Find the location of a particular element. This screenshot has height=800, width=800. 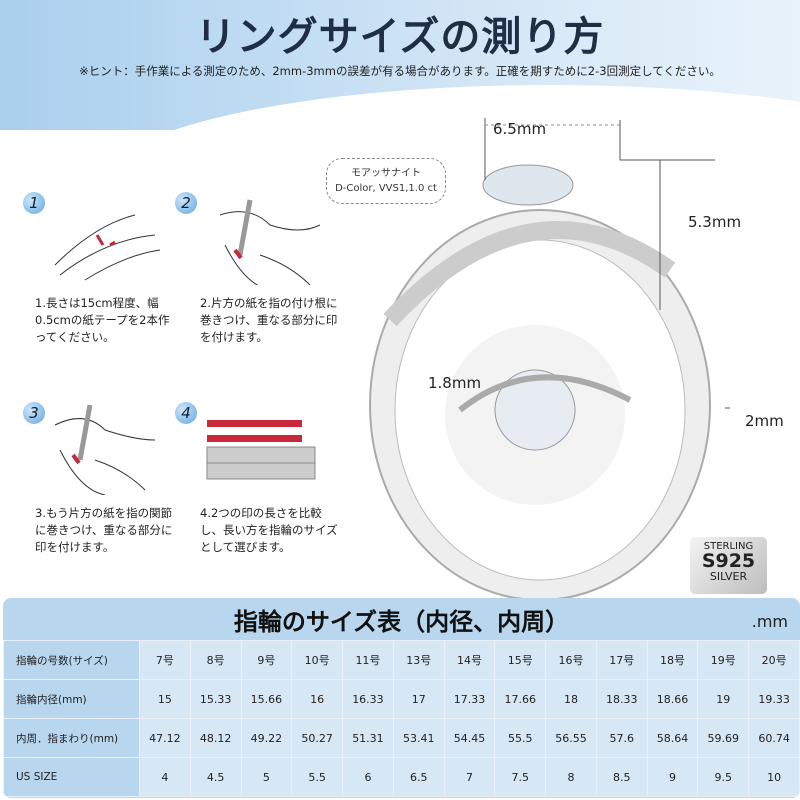

step-text: 4.2つの印の長さを比較し、長い方を指輪のサイズとして選びます。 is located at coordinates (269, 530).